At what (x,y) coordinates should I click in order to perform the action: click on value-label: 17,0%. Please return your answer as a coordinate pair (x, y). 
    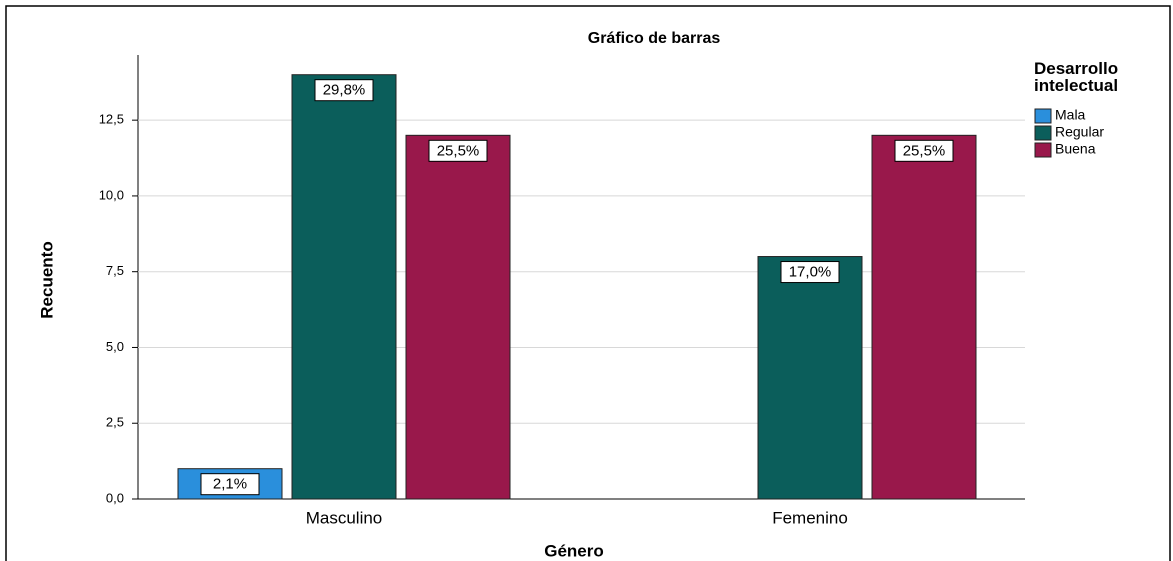
    Looking at the image, I should click on (810, 272).